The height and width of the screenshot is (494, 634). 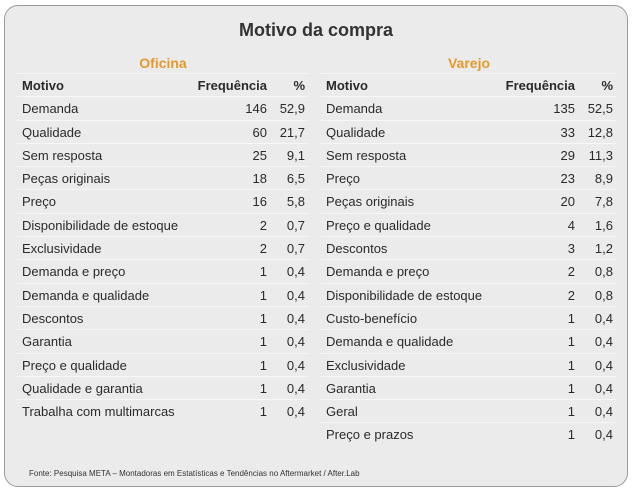 What do you see at coordinates (163, 131) in the screenshot?
I see `table-row: Qualidade 60 21,7` at bounding box center [163, 131].